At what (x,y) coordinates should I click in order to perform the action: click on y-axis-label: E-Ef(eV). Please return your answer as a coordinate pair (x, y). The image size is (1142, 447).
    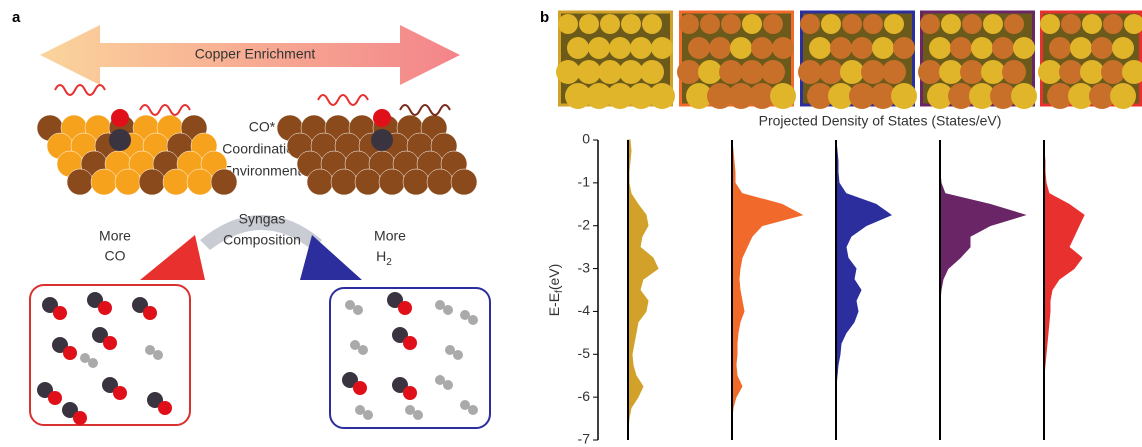
    Looking at the image, I should click on (555, 290).